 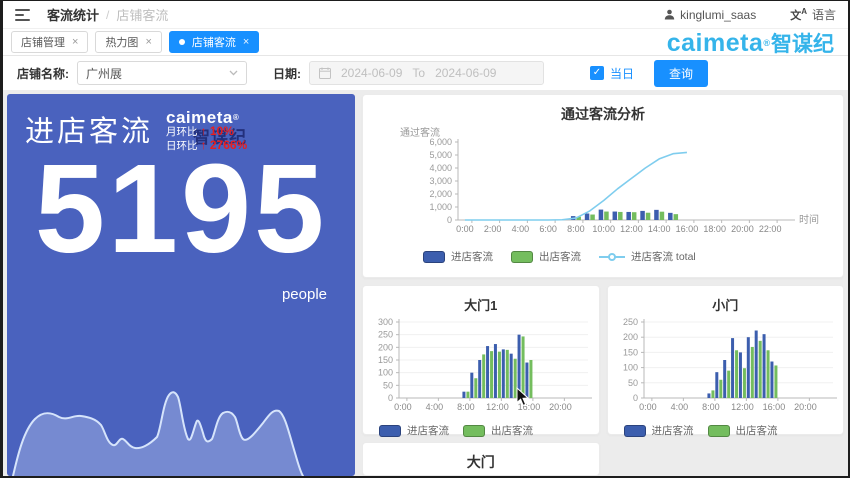 What do you see at coordinates (233, 73) in the screenshot?
I see `chevron-down-icon` at bounding box center [233, 73].